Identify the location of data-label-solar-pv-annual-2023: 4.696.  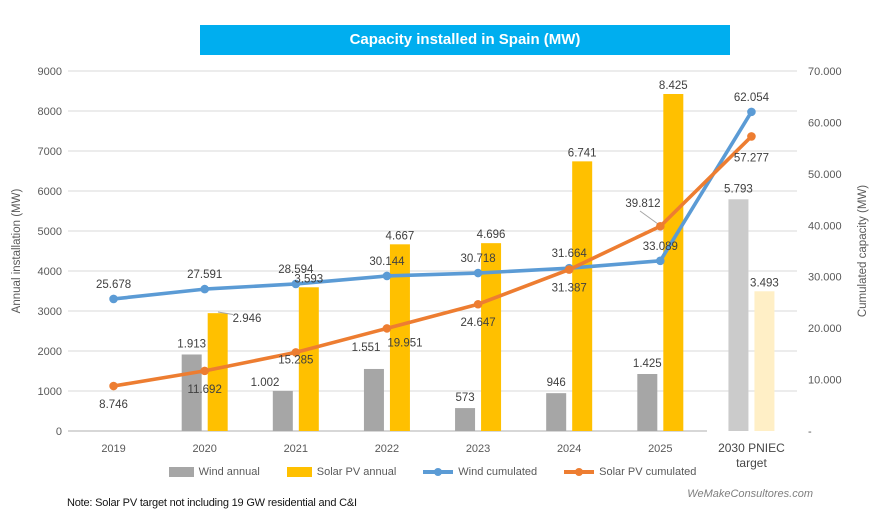
(491, 235).